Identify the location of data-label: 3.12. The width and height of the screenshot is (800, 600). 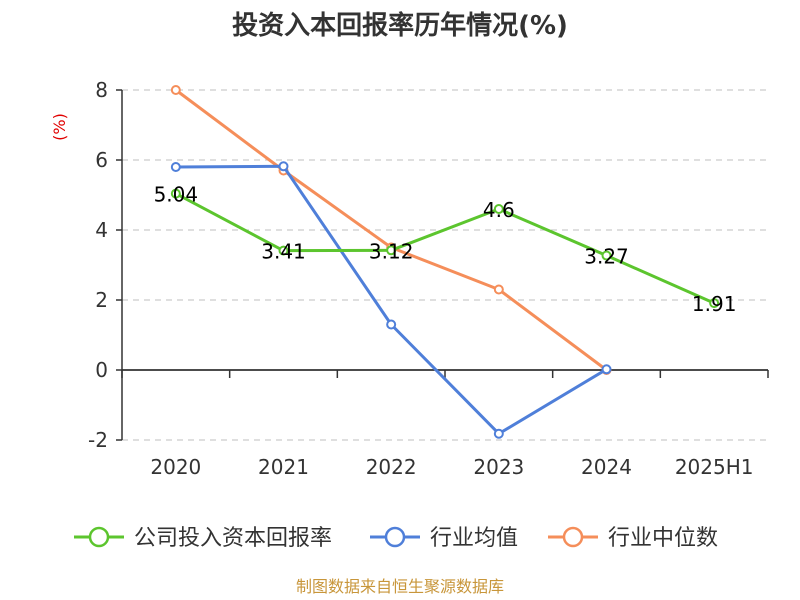
(391, 251).